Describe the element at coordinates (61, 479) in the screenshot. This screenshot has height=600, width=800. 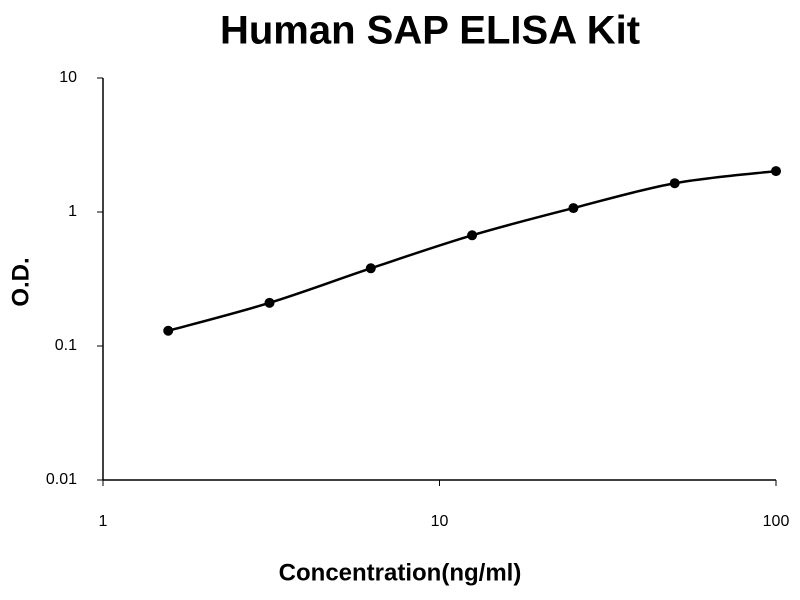
I see `y-tick-label: 0.01` at that location.